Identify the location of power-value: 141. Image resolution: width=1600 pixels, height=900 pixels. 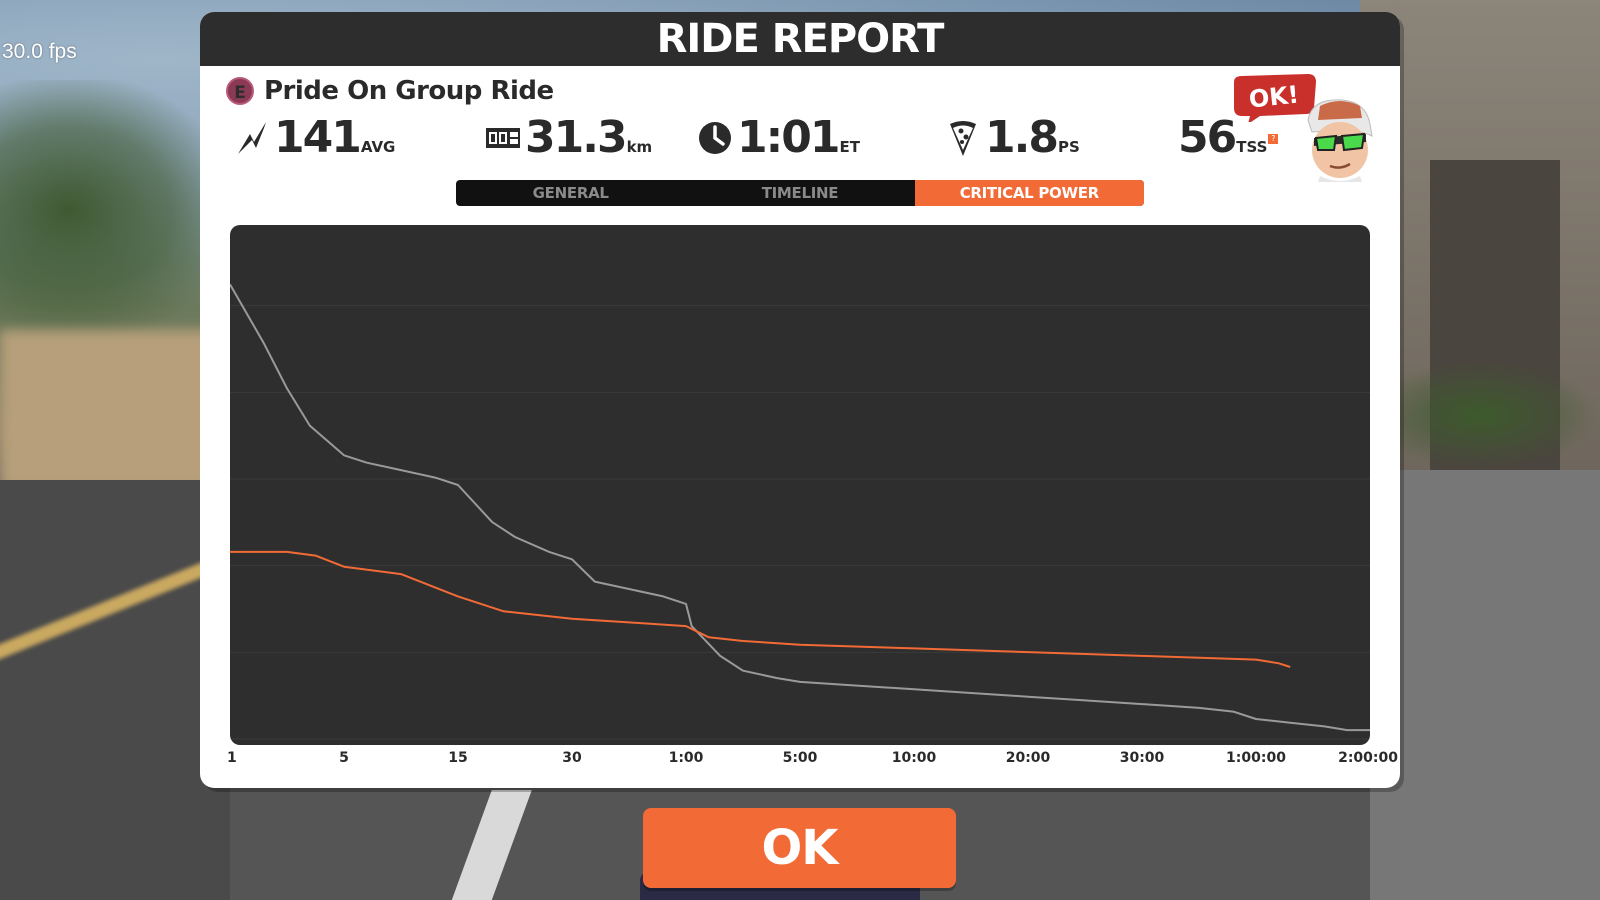
(318, 137).